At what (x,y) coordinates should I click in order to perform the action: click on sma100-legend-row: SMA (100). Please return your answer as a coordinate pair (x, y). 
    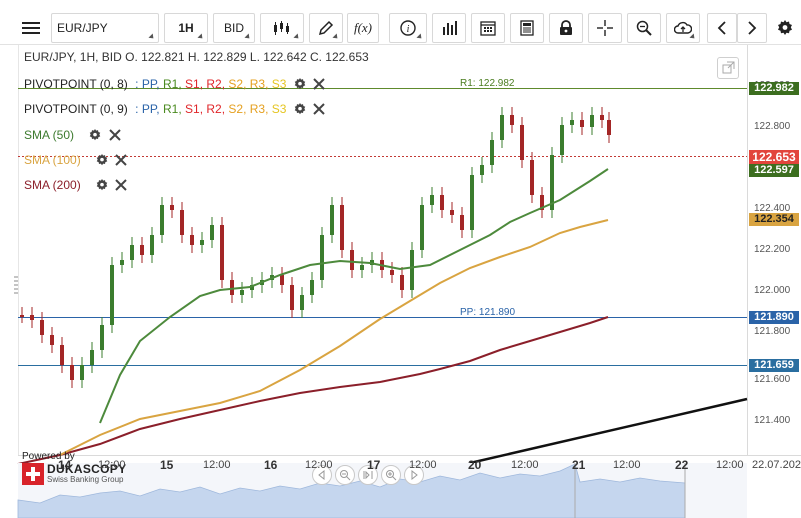
    Looking at the image, I should click on (76, 160).